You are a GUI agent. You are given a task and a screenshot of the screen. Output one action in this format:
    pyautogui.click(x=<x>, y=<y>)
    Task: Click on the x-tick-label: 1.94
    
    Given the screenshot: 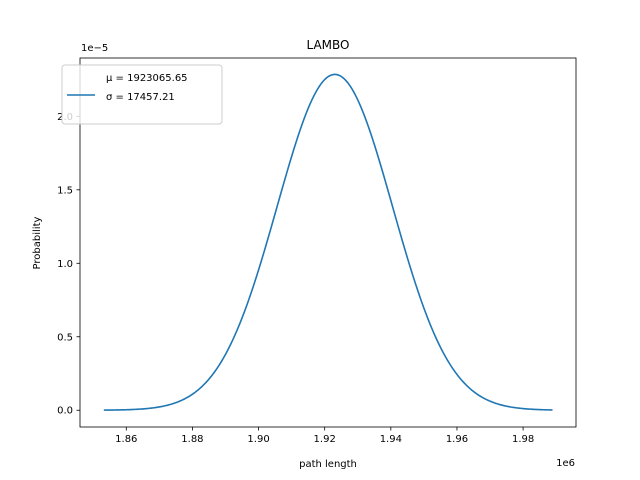 What is the action you would take?
    pyautogui.click(x=391, y=439)
    